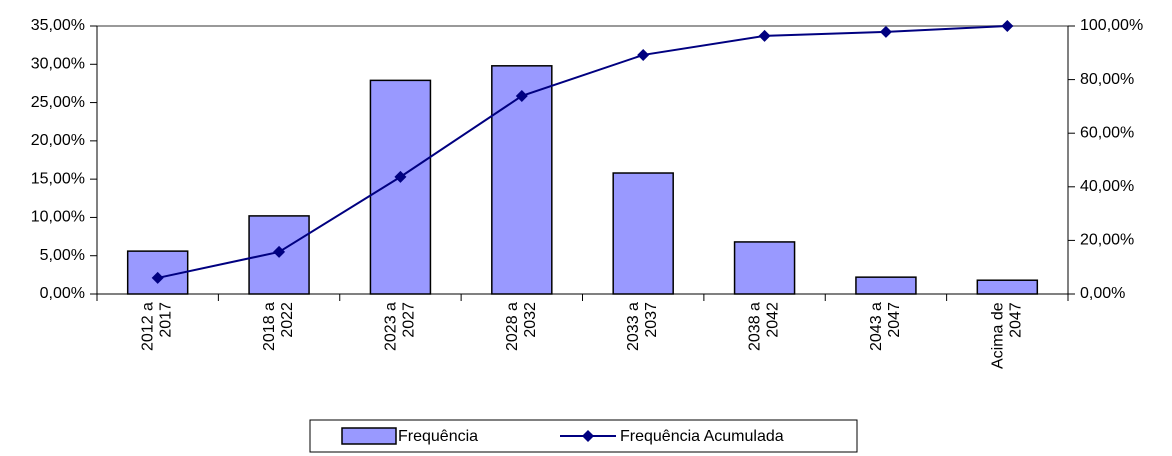  What do you see at coordinates (369, 436) in the screenshot?
I see `legend-swatch` at bounding box center [369, 436].